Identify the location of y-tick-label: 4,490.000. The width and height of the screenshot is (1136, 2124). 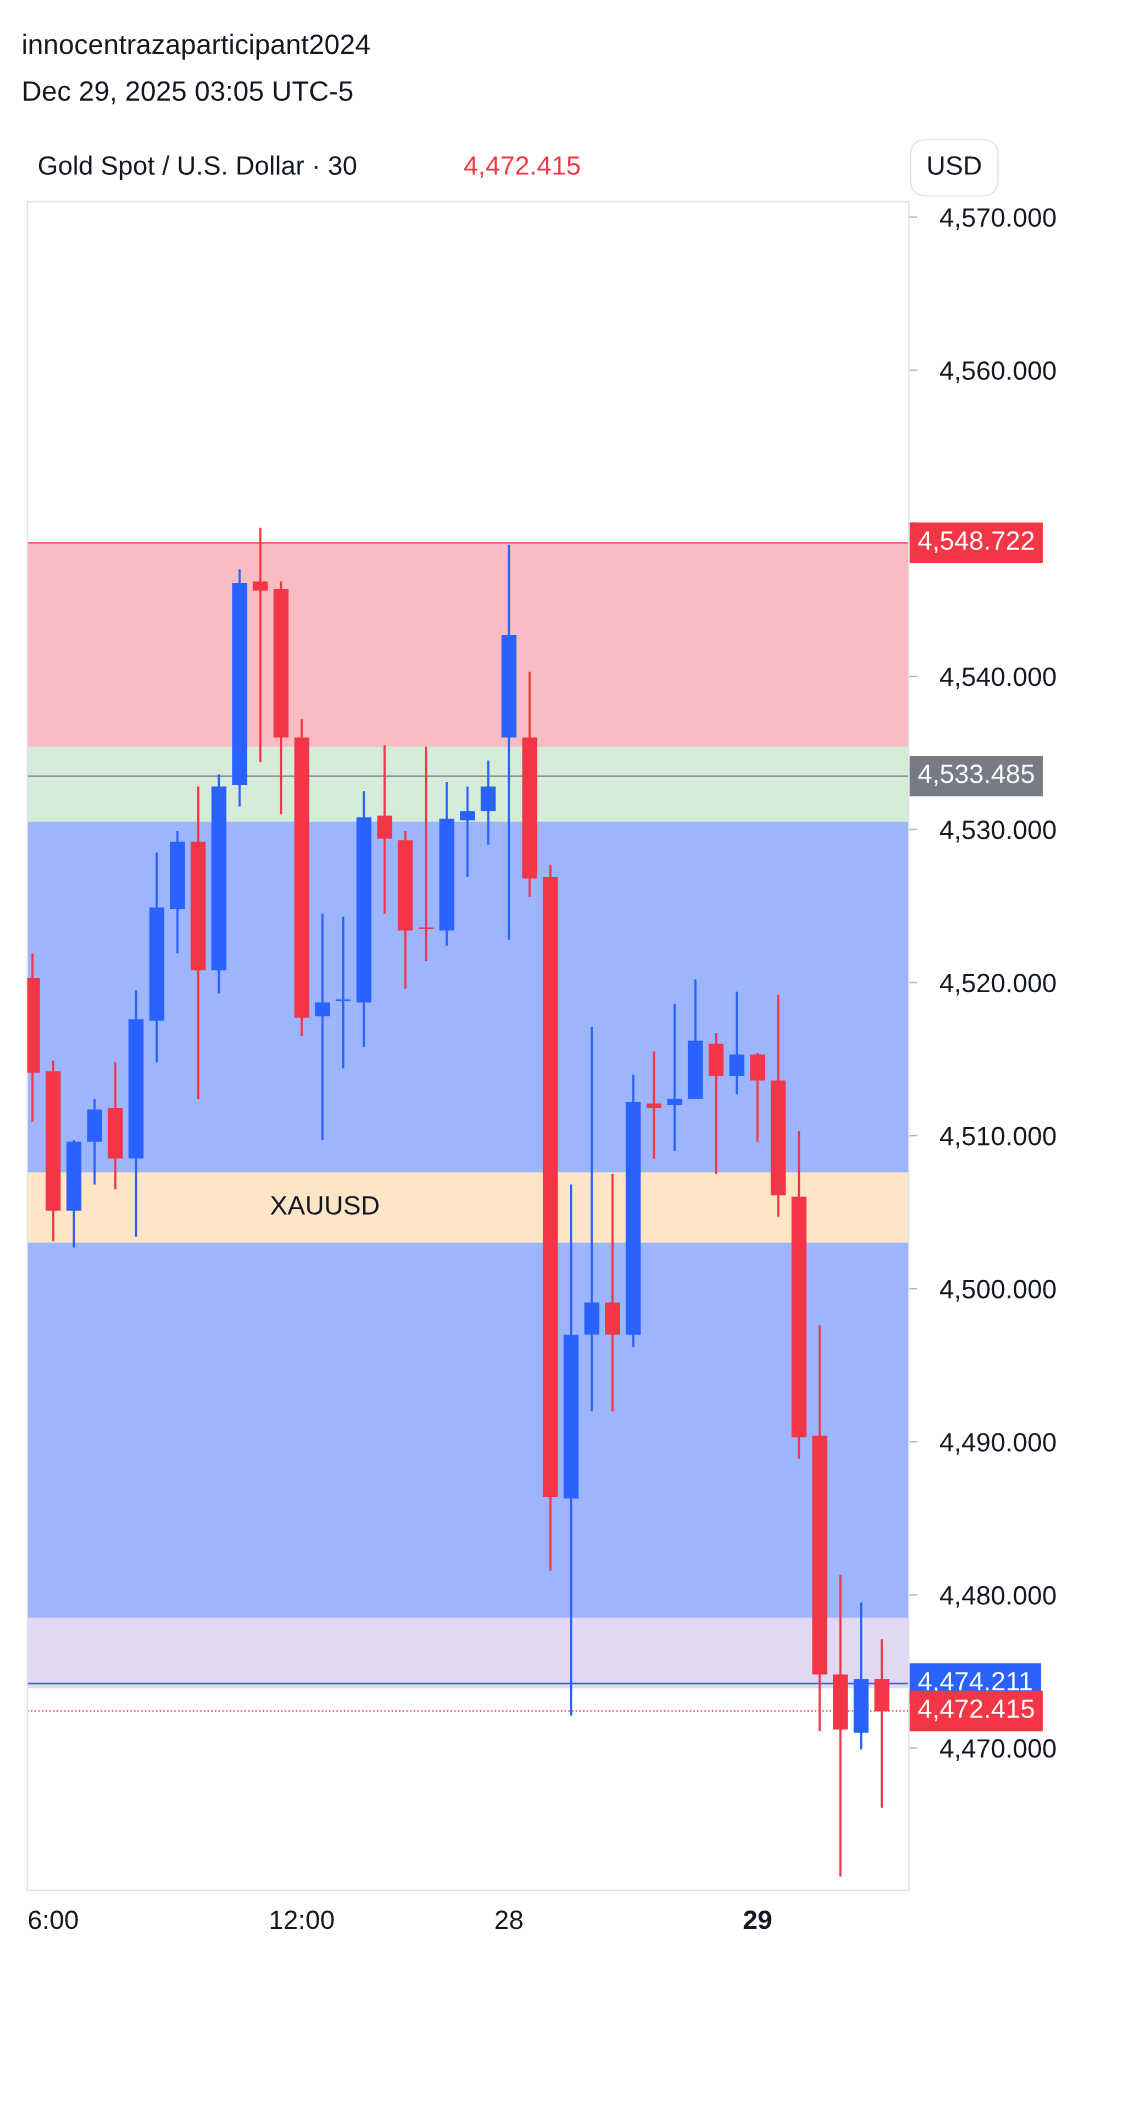
(997, 1443).